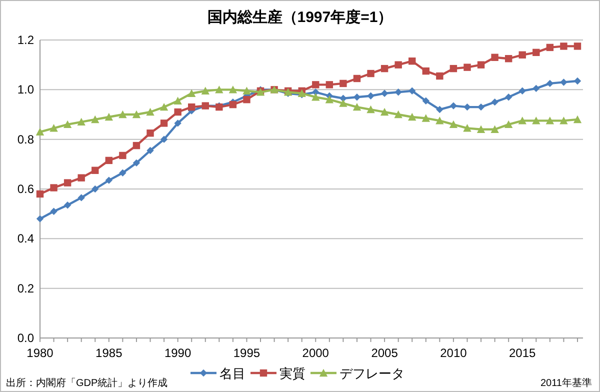 The image size is (600, 392). Describe the element at coordinates (25, 40) in the screenshot. I see `y-tick-label: 1.2` at that location.